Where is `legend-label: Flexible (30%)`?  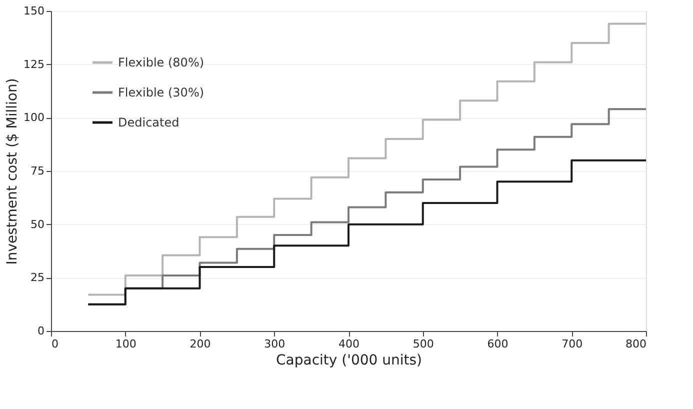 legend-label: Flexible (30%) is located at coordinates (161, 93).